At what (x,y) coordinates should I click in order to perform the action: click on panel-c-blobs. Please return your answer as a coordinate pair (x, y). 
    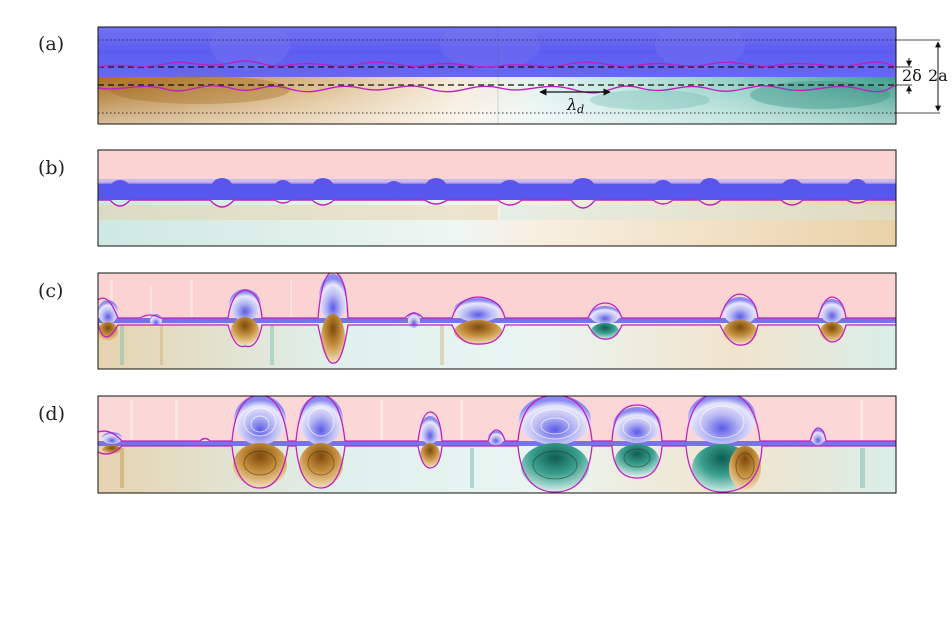
    Looking at the image, I should click on (471, 318).